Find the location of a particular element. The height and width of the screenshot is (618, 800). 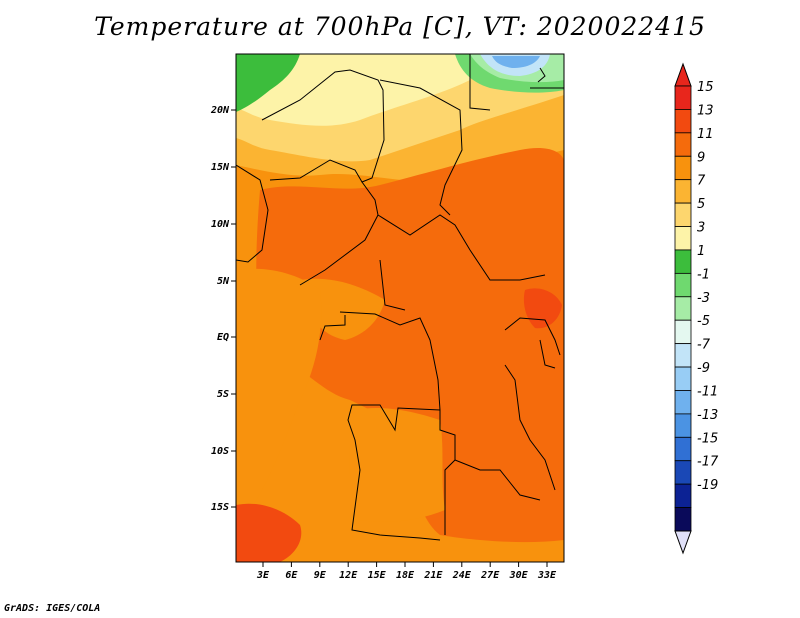

lat-tick-label: 10S is located at coordinates (220, 451).